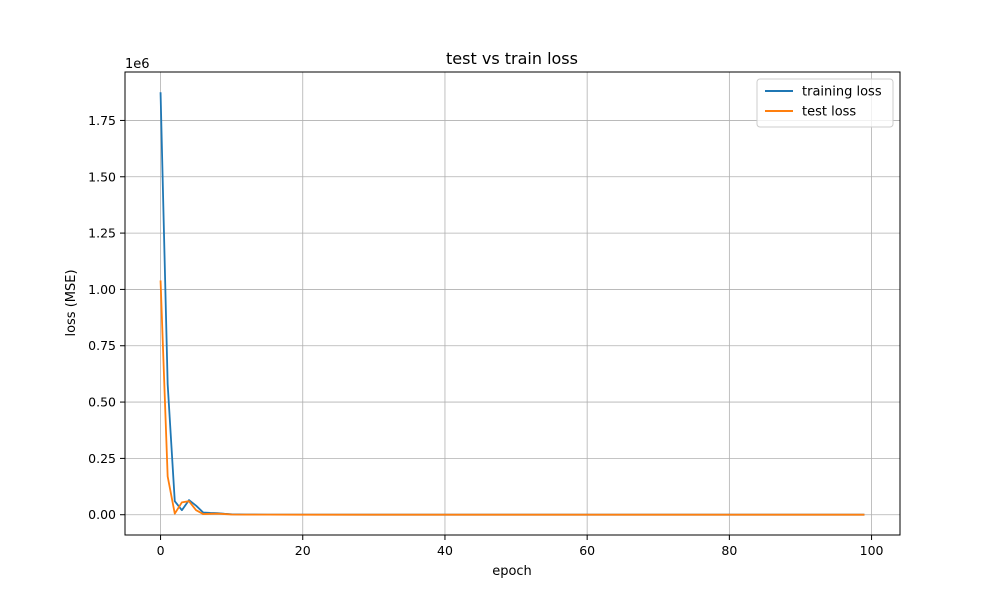 Image resolution: width=1000 pixels, height=600 pixels. What do you see at coordinates (520, 546) in the screenshot?
I see `x-axis-ticks: 0 20 40 60 80 100` at bounding box center [520, 546].